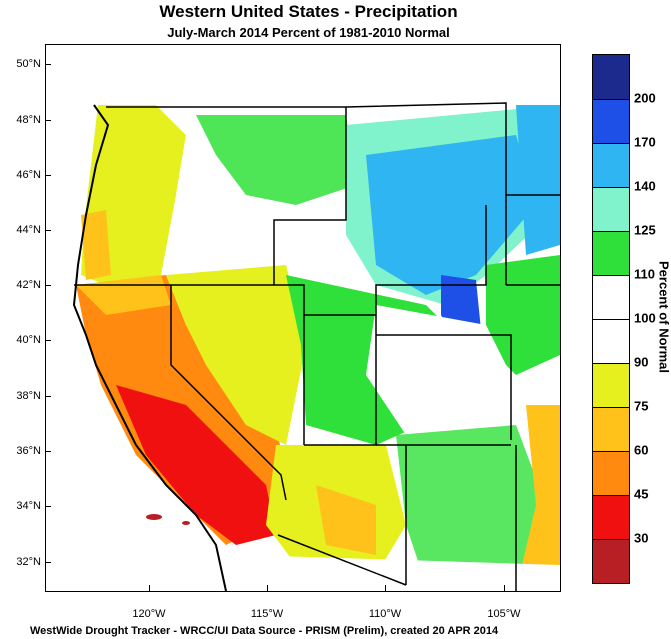 The width and height of the screenshot is (671, 639). I want to click on legend-label: 30, so click(641, 538).